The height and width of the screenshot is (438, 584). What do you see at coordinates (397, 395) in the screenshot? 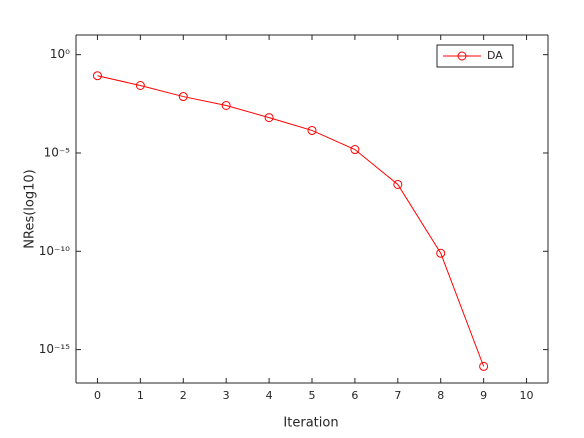
I see `x-tick-label: 7` at bounding box center [397, 395].